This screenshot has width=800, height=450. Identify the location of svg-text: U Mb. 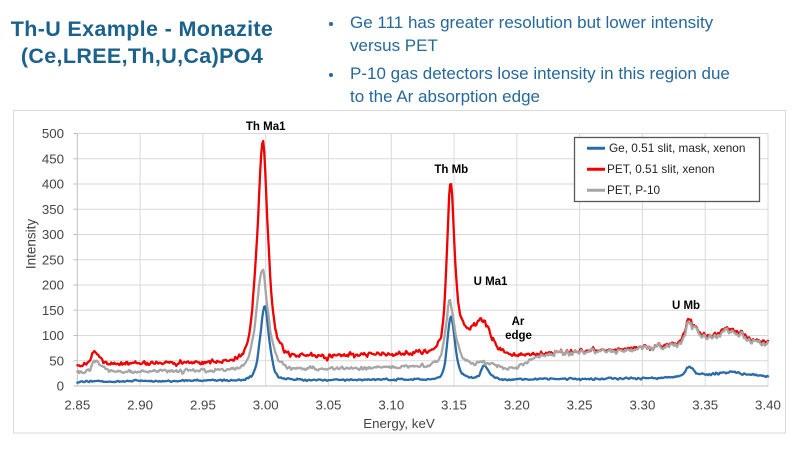
(686, 306).